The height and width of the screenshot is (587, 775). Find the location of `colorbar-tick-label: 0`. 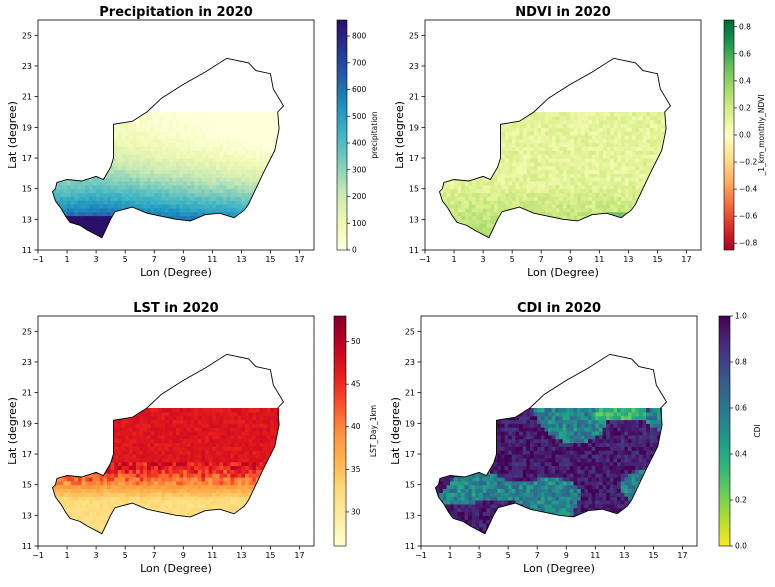

colorbar-tick-label: 0 is located at coordinates (354, 250).